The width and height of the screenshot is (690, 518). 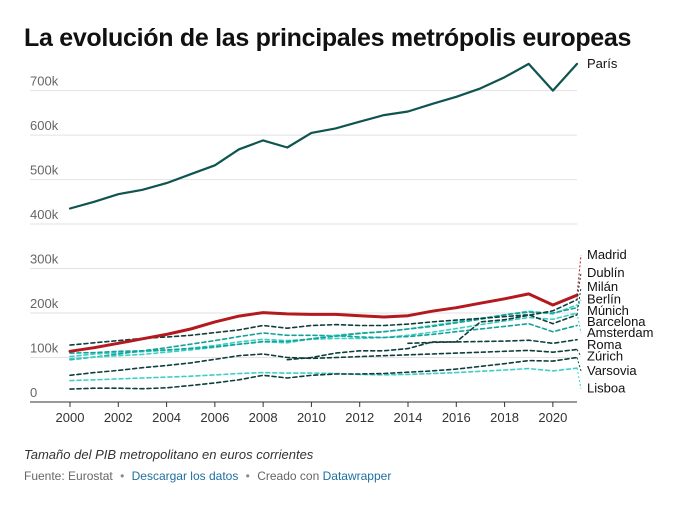 What do you see at coordinates (44, 259) in the screenshot?
I see `y-tick-label: 300k` at bounding box center [44, 259].